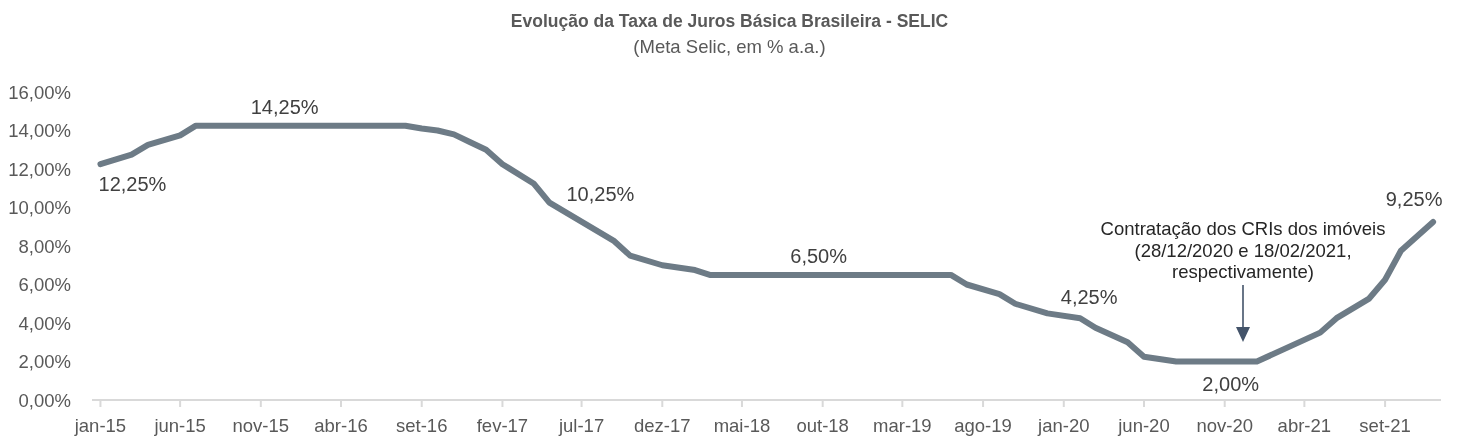 This screenshot has height=437, width=1459. Describe the element at coordinates (132, 184) in the screenshot. I see `annotation: 12,25%` at that location.